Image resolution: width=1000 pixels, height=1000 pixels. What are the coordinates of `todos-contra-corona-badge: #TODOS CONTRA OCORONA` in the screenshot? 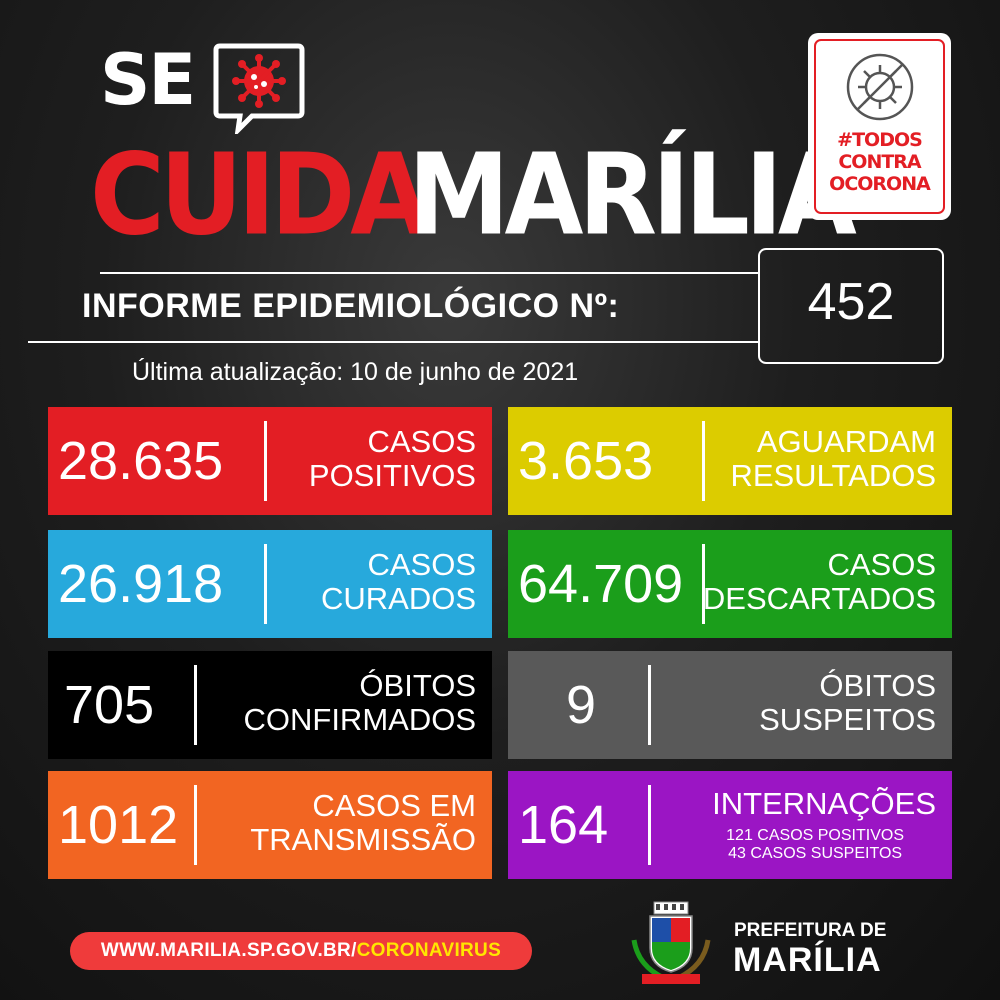 It's located at (879, 126).